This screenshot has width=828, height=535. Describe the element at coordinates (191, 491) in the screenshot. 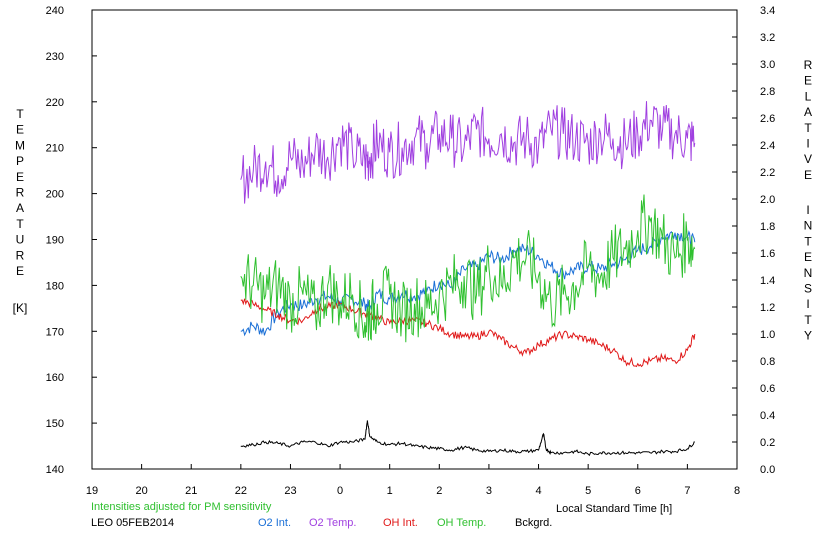

I see `x-tick-label: 21` at that location.